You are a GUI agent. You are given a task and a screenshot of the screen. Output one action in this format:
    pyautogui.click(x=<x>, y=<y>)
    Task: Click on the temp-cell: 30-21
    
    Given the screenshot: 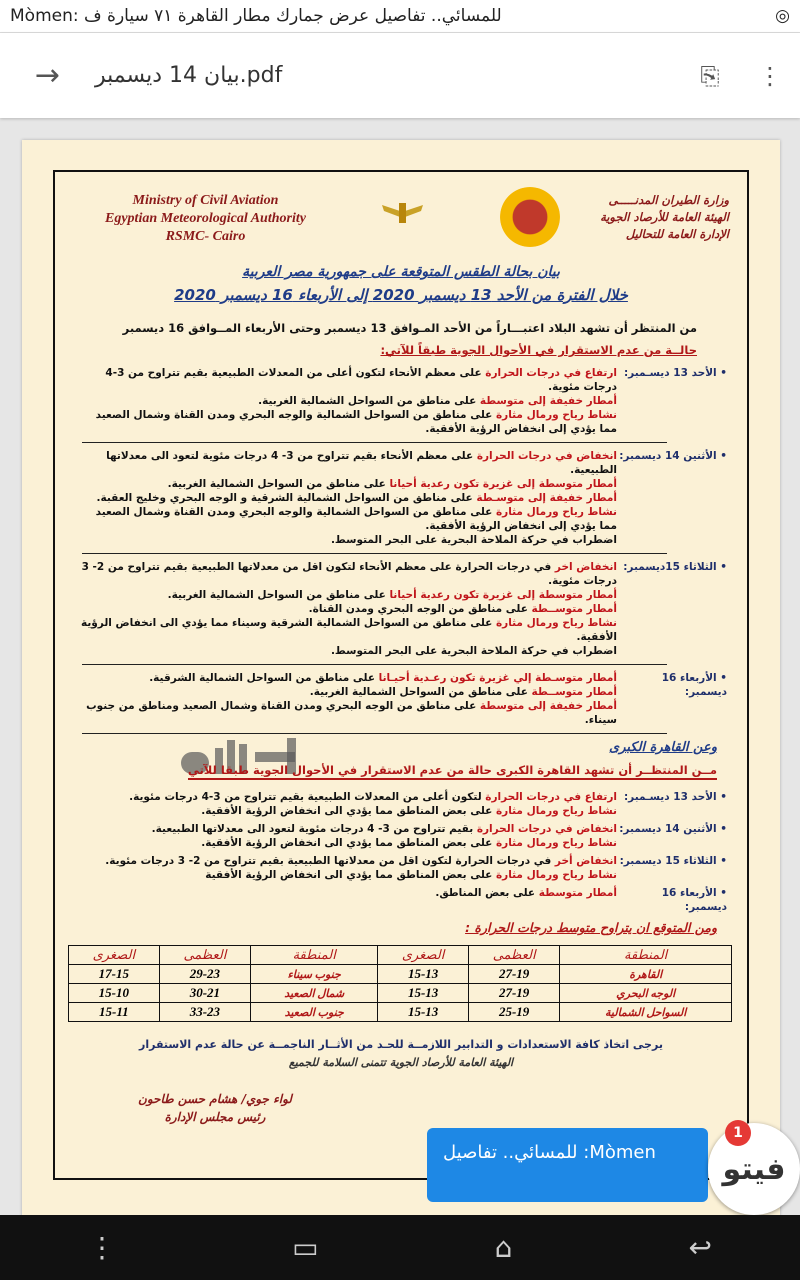 What is the action you would take?
    pyautogui.click(x=205, y=993)
    